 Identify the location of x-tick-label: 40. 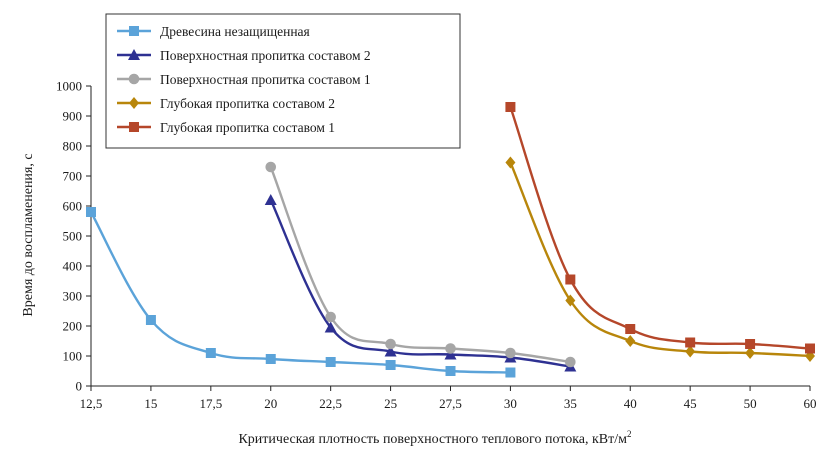
(630, 403).